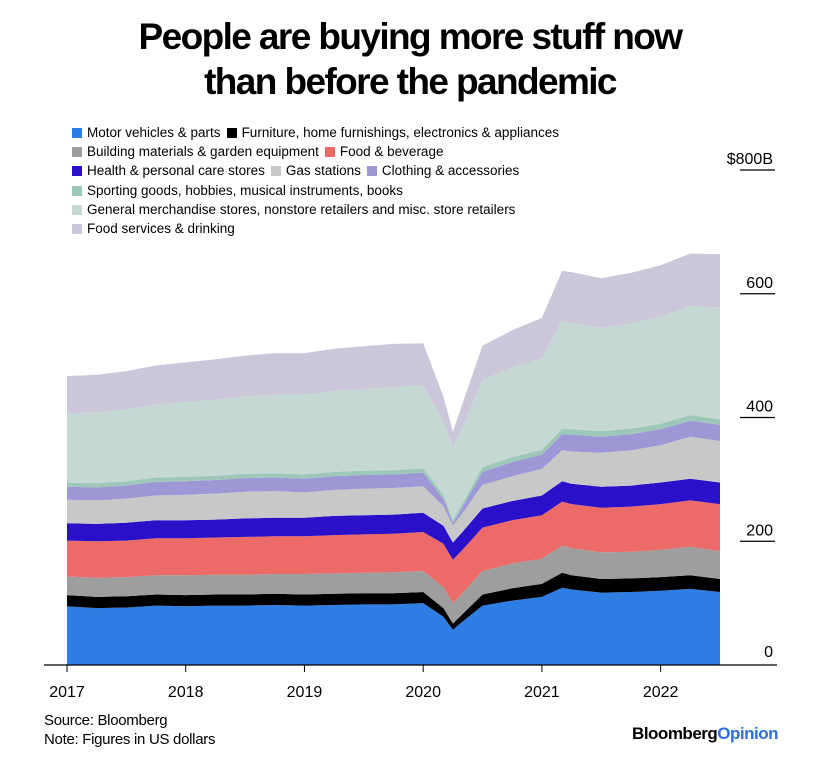 The image size is (820, 757). What do you see at coordinates (411, 36) in the screenshot?
I see `title-line-1: People are buying more stuff now` at bounding box center [411, 36].